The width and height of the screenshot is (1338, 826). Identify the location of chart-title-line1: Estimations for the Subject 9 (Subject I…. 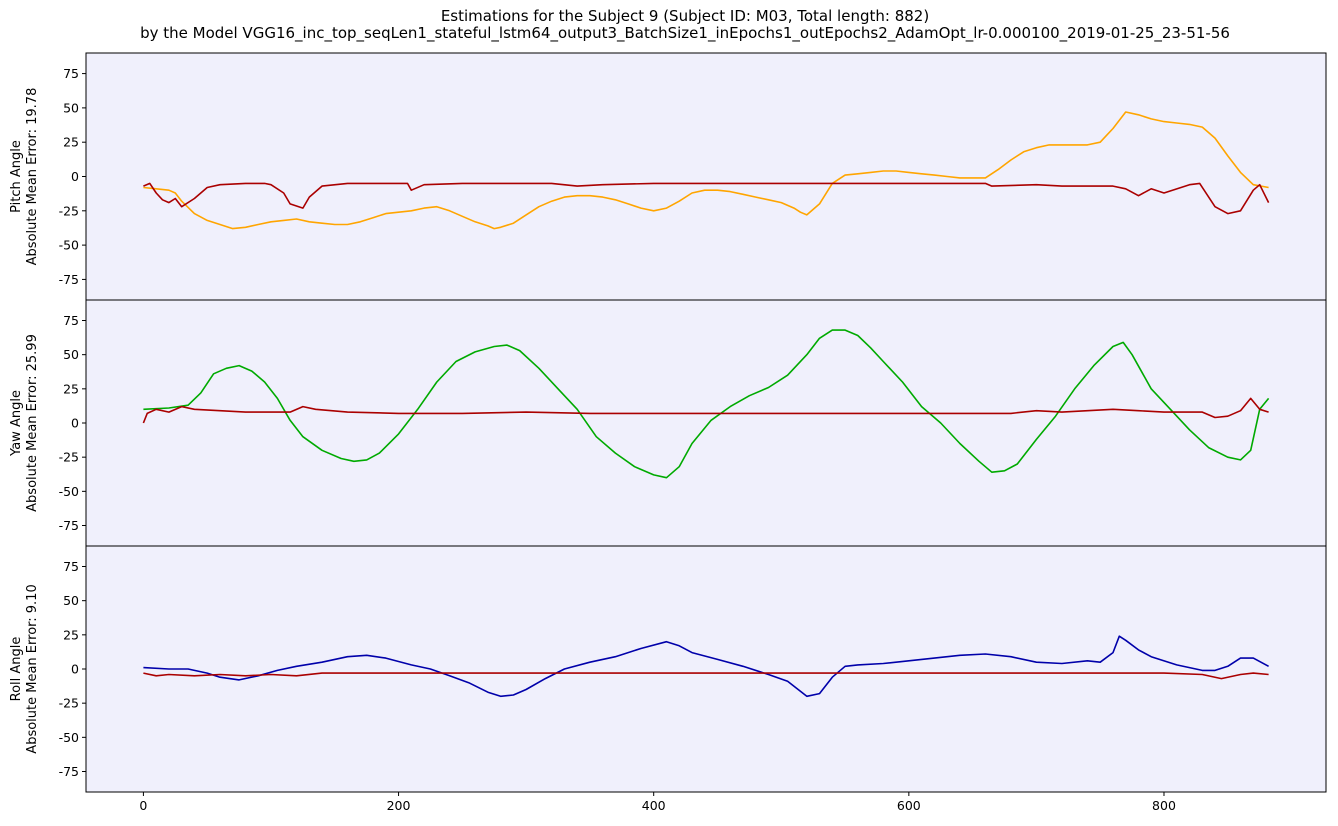
(685, 16).